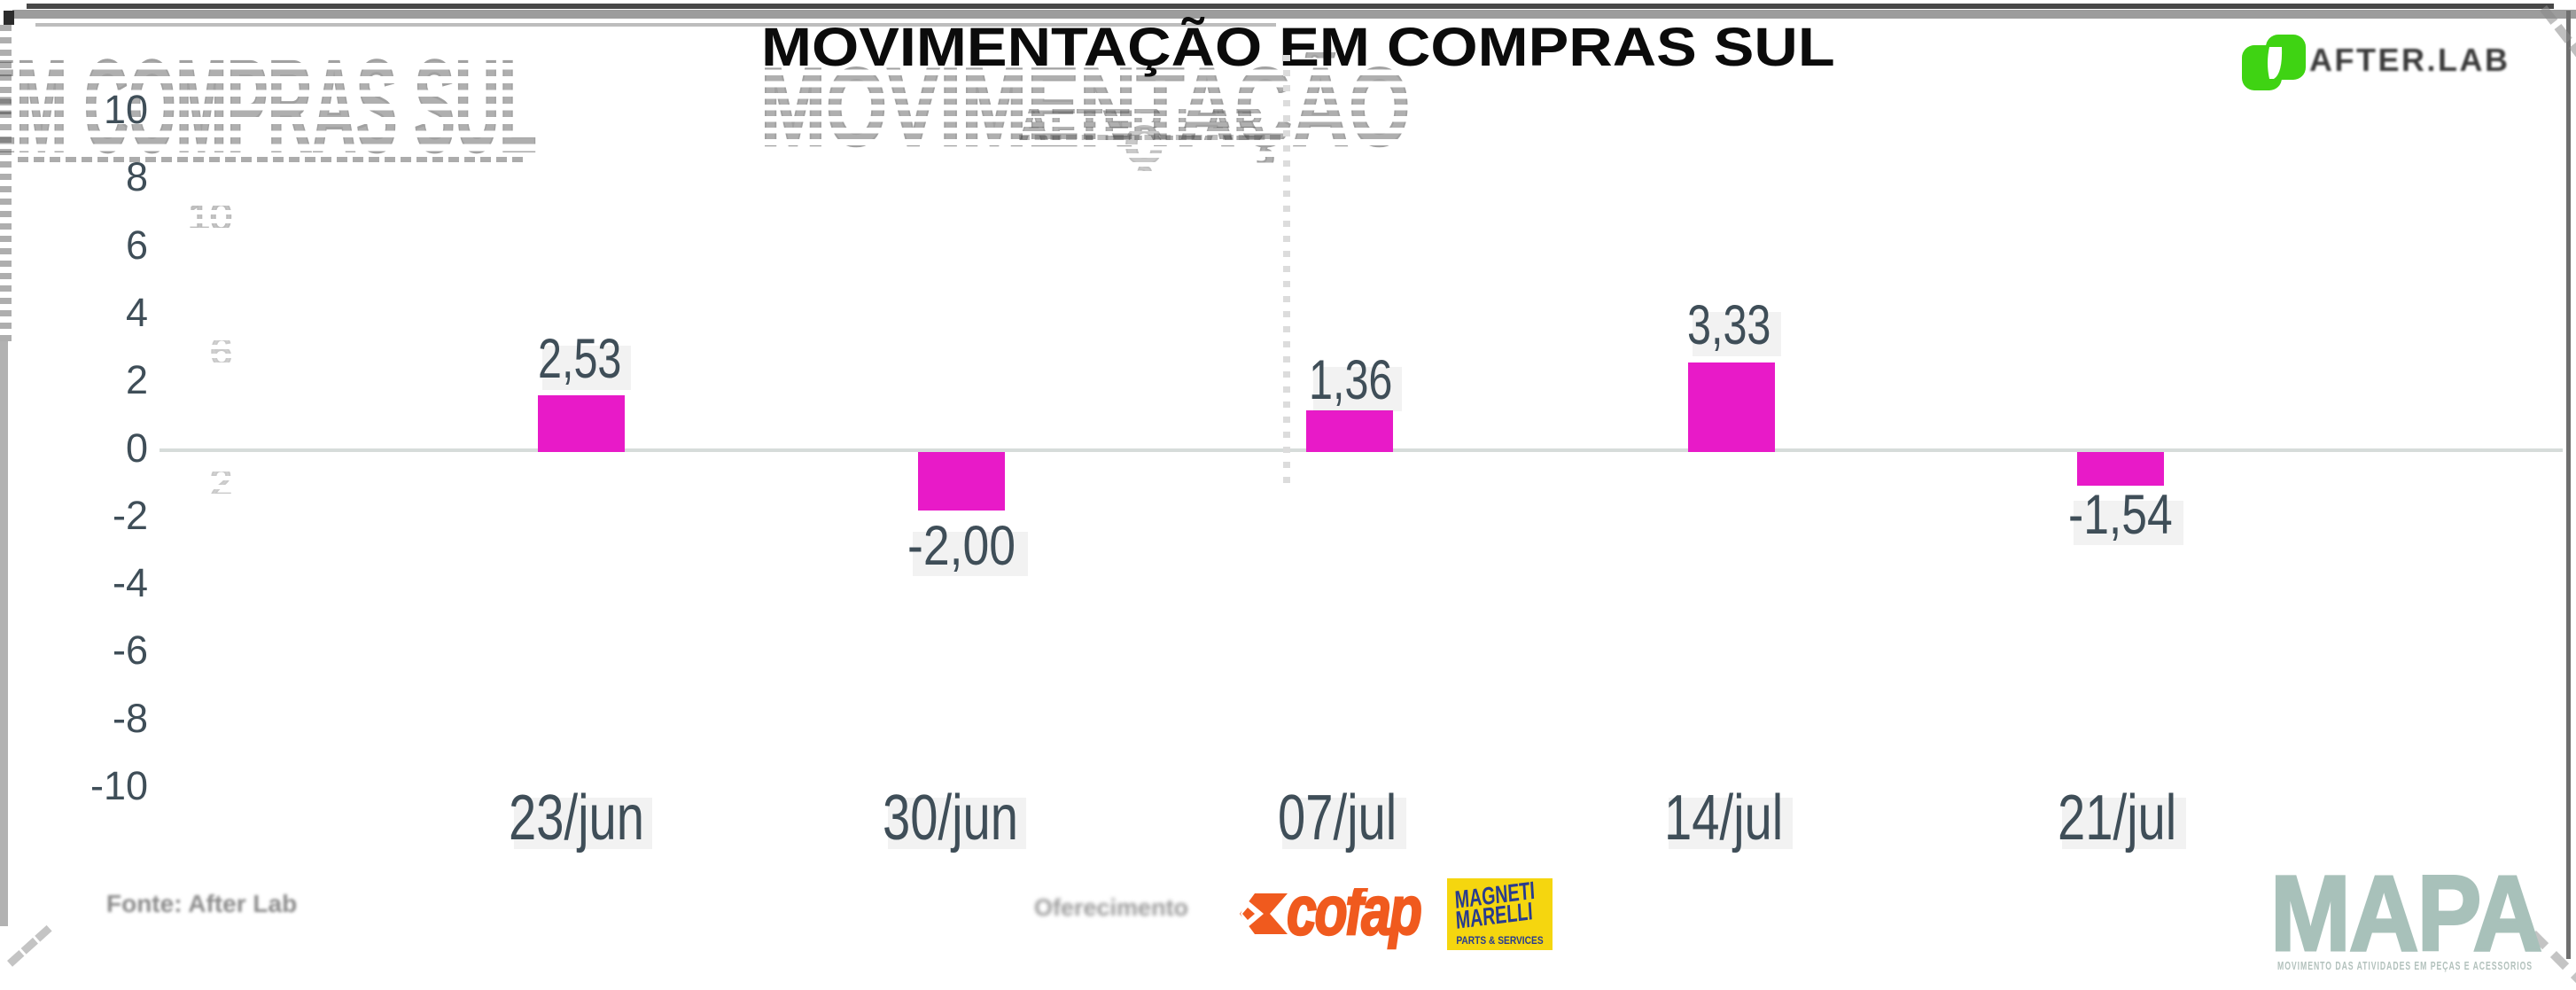 The width and height of the screenshot is (2576, 990). What do you see at coordinates (1353, 918) in the screenshot?
I see `svg-text: cofap` at bounding box center [1353, 918].